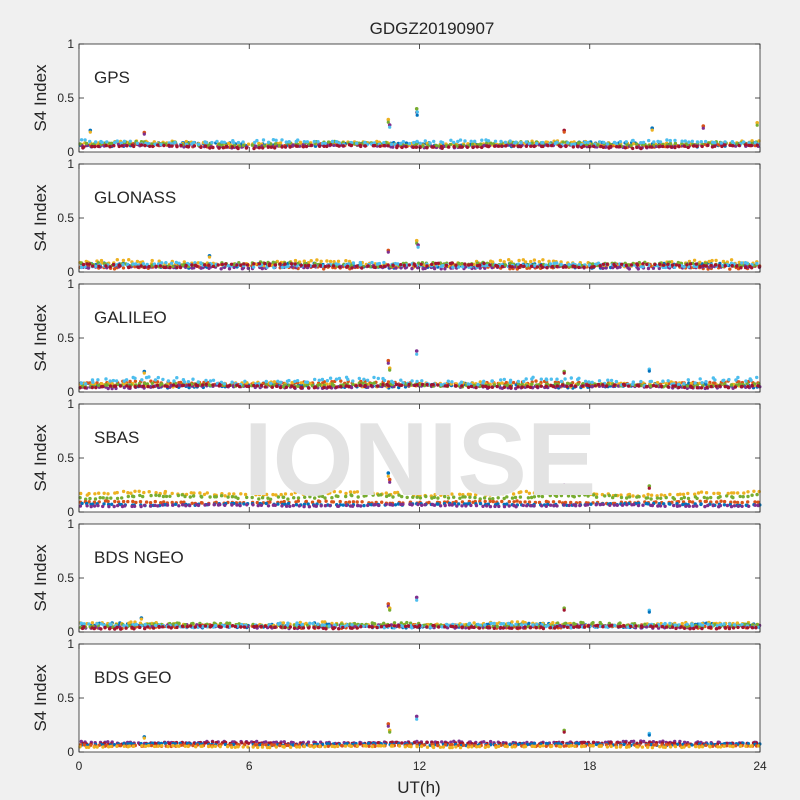 The image size is (800, 800). I want to click on axes-background, so click(419, 218).